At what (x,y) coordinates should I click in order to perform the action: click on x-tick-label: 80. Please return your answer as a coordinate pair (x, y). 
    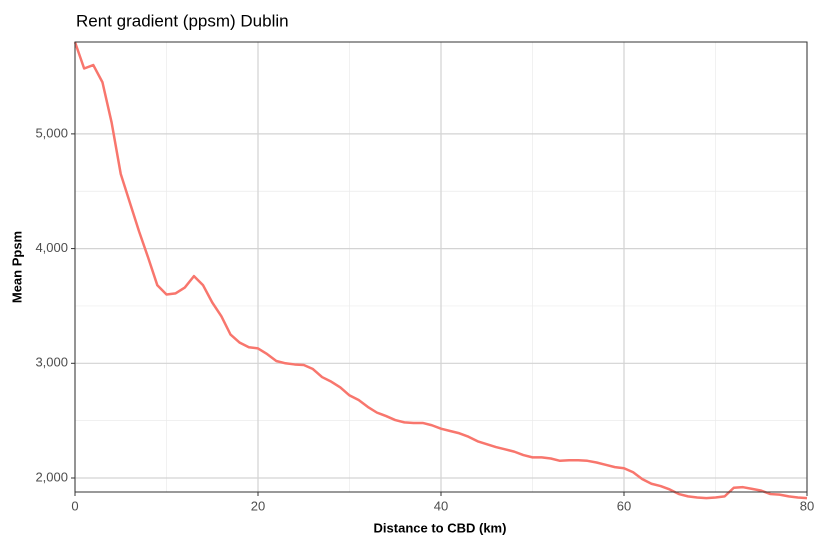
    Looking at the image, I should click on (807, 505).